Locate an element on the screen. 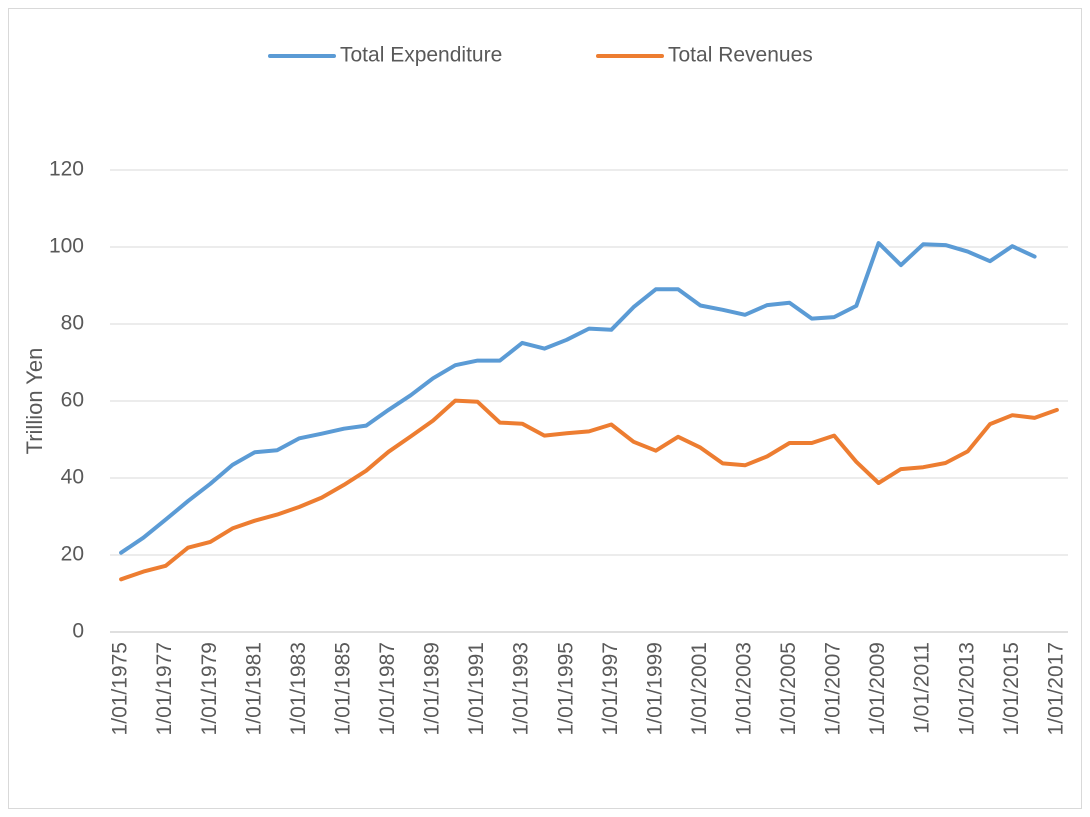  x-tick-label: 1/01/1993 is located at coordinates (521, 688).